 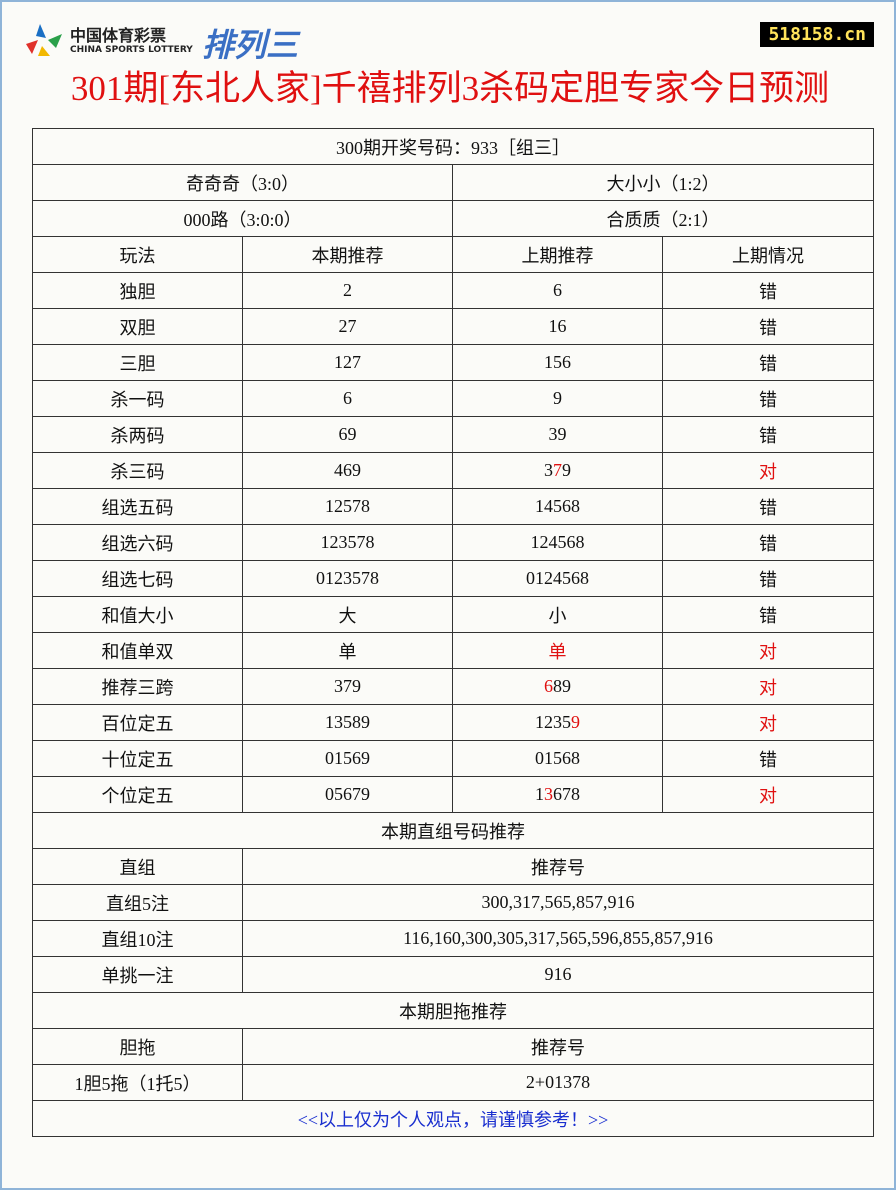 I want to click on table-row: 和值单双单单对, so click(x=453, y=650).